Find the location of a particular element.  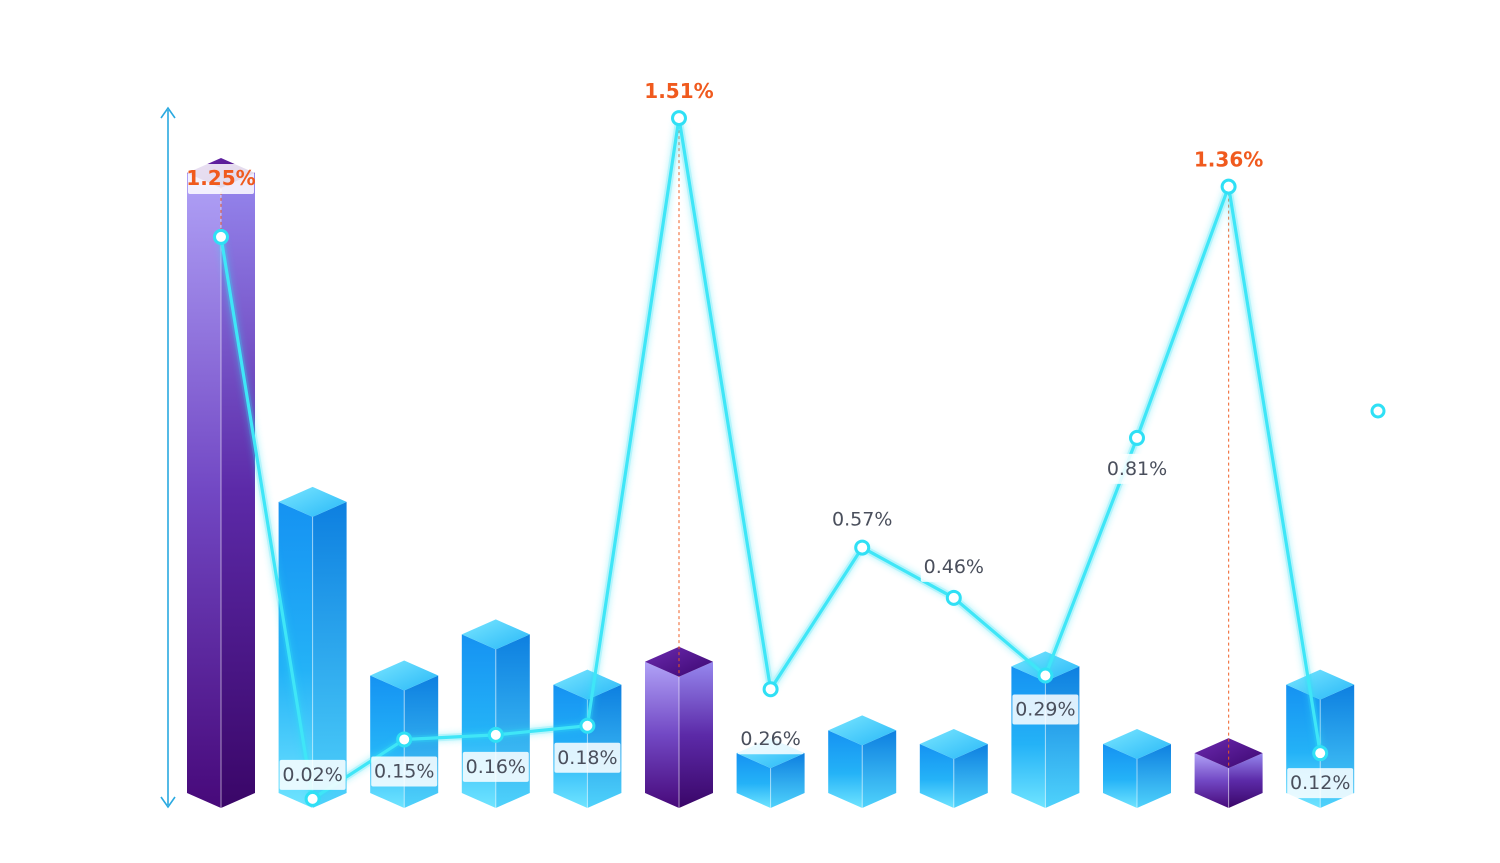

value-label-2: 0.15% is located at coordinates (404, 771).